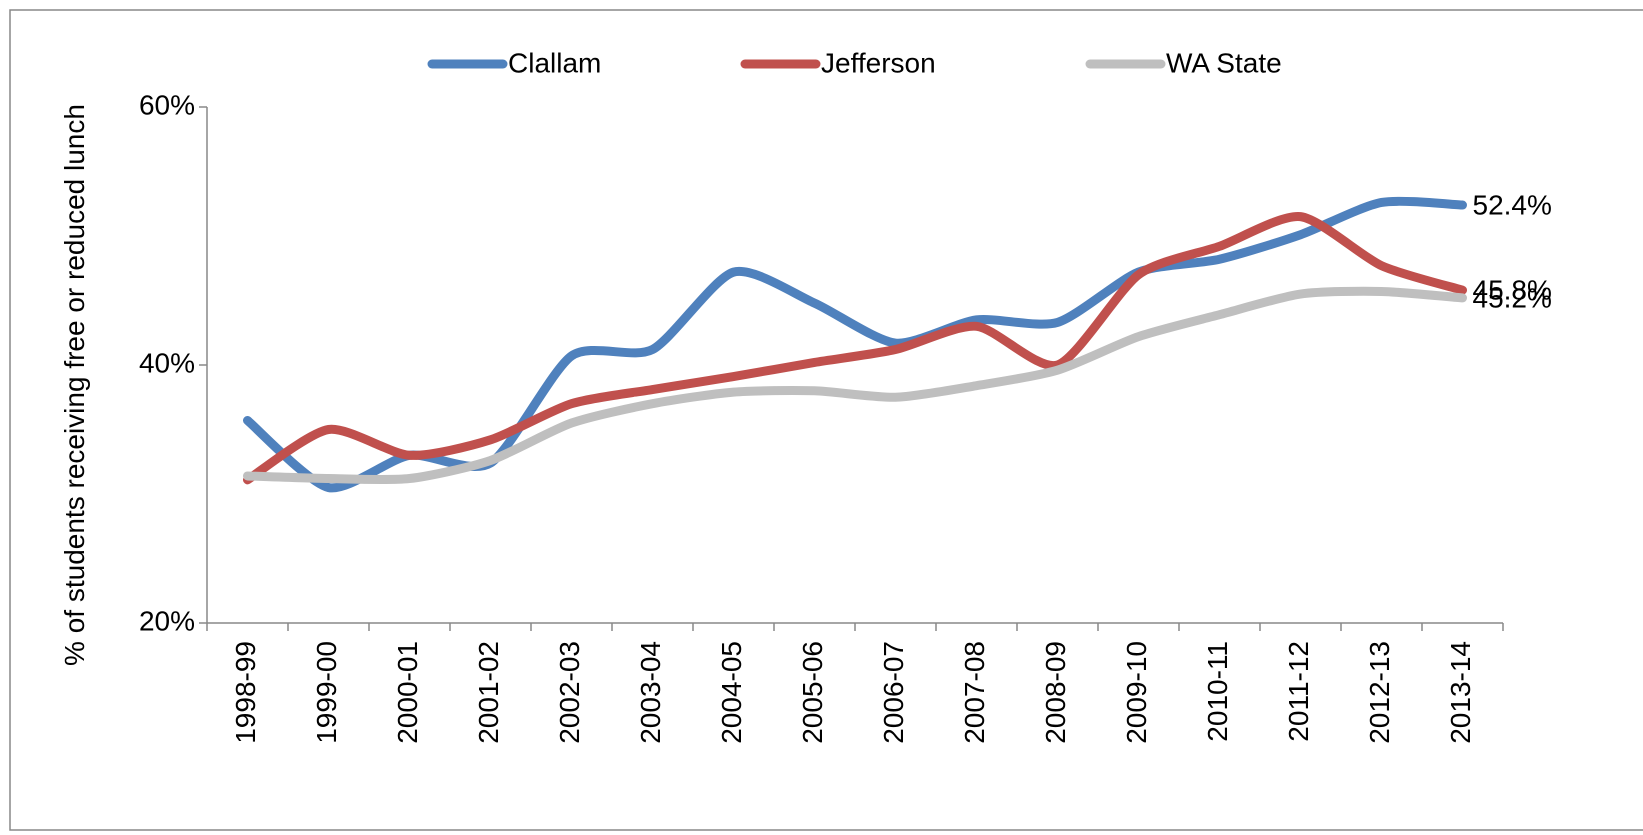  I want to click on x-tick-label: 2004-05, so click(731, 692).